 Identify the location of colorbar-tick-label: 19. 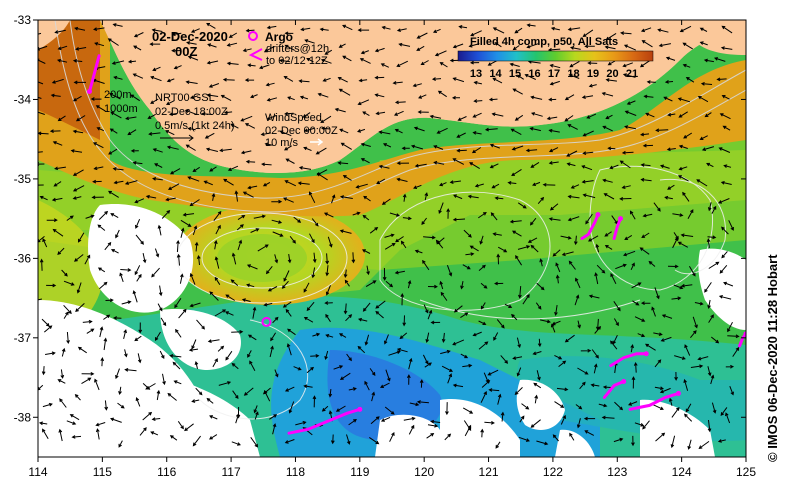
(593, 74).